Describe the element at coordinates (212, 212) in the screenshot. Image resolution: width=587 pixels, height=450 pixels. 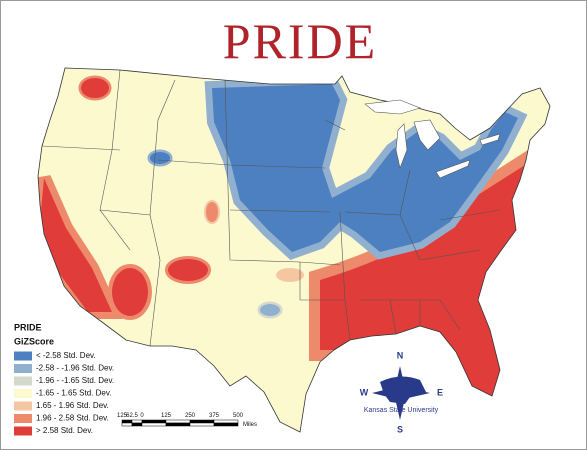
I see `hotspot-colorado` at that location.